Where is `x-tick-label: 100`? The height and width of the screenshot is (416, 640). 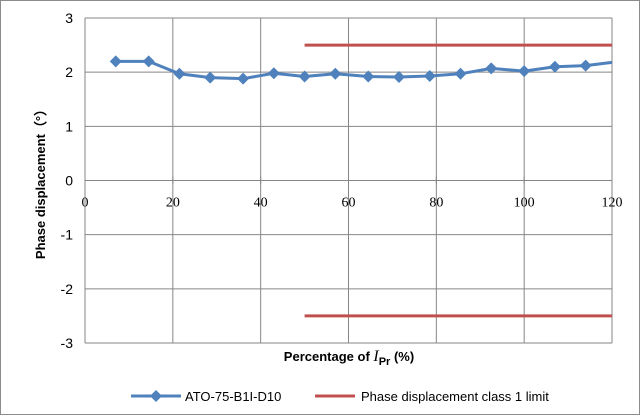
x-tick-label: 100 is located at coordinates (524, 203).